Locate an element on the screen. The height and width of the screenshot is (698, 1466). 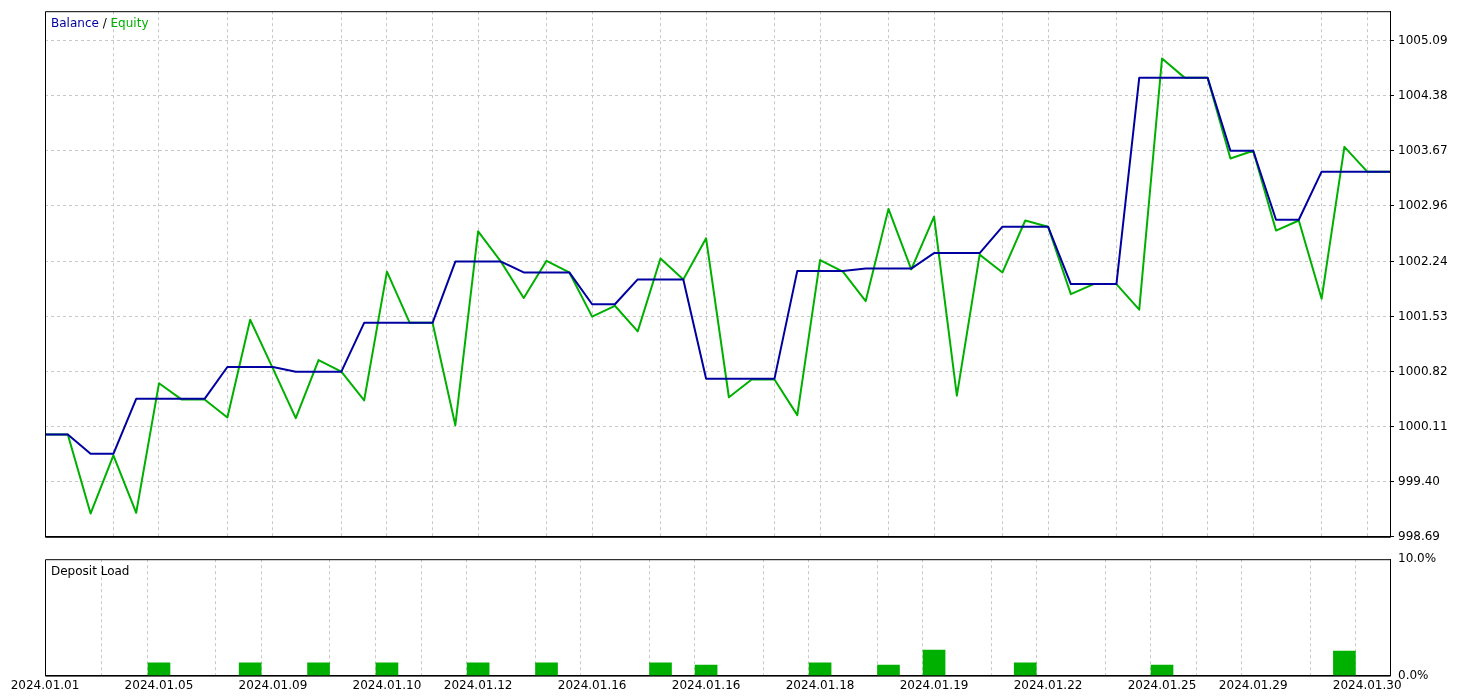
x-tick-label: 2024.01.30 is located at coordinates (1367, 684).